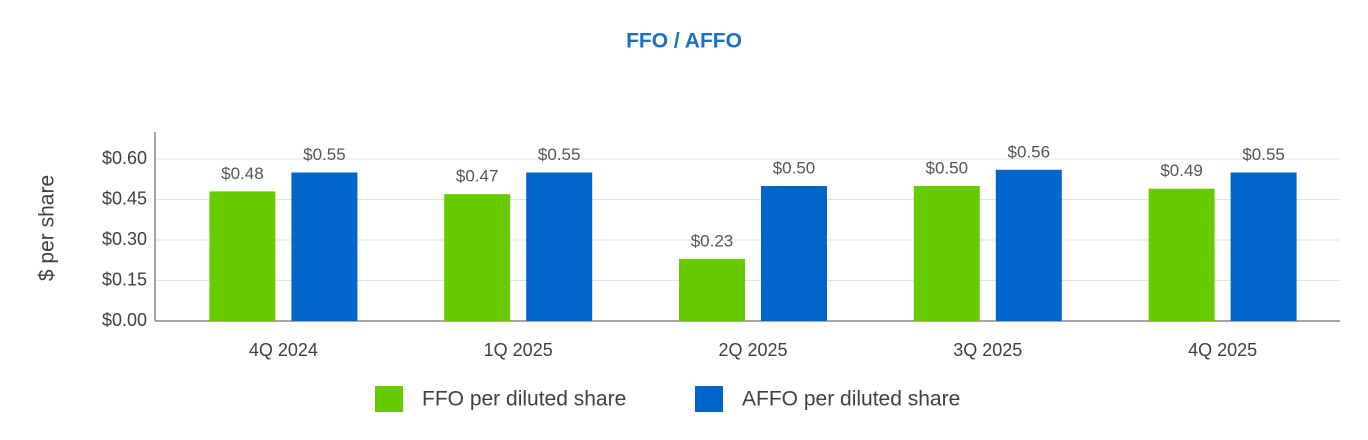 This screenshot has width=1368, height=440. I want to click on x-tick-label: 4Q 2024, so click(283, 350).